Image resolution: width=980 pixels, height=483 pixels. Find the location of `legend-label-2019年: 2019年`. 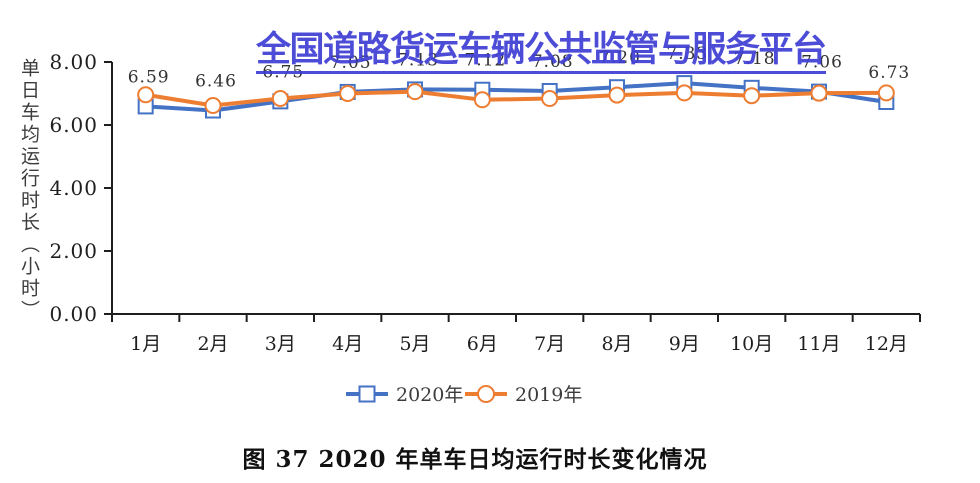

legend-label-2019年: 2019年 is located at coordinates (548, 395).